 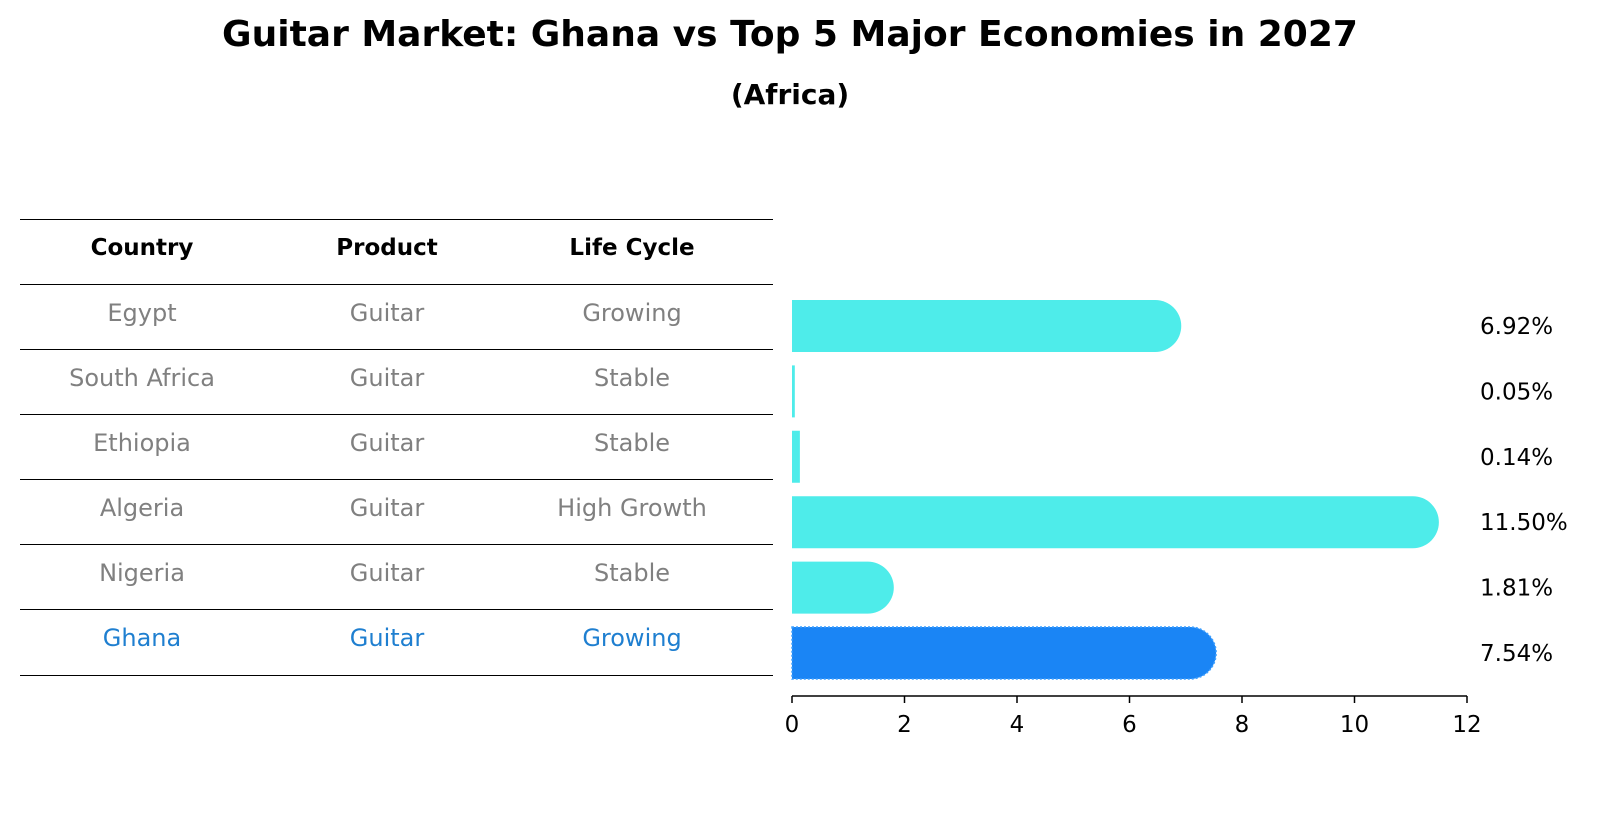 What do you see at coordinates (142, 378) in the screenshot?
I see `table-cell-country: South Africa` at bounding box center [142, 378].